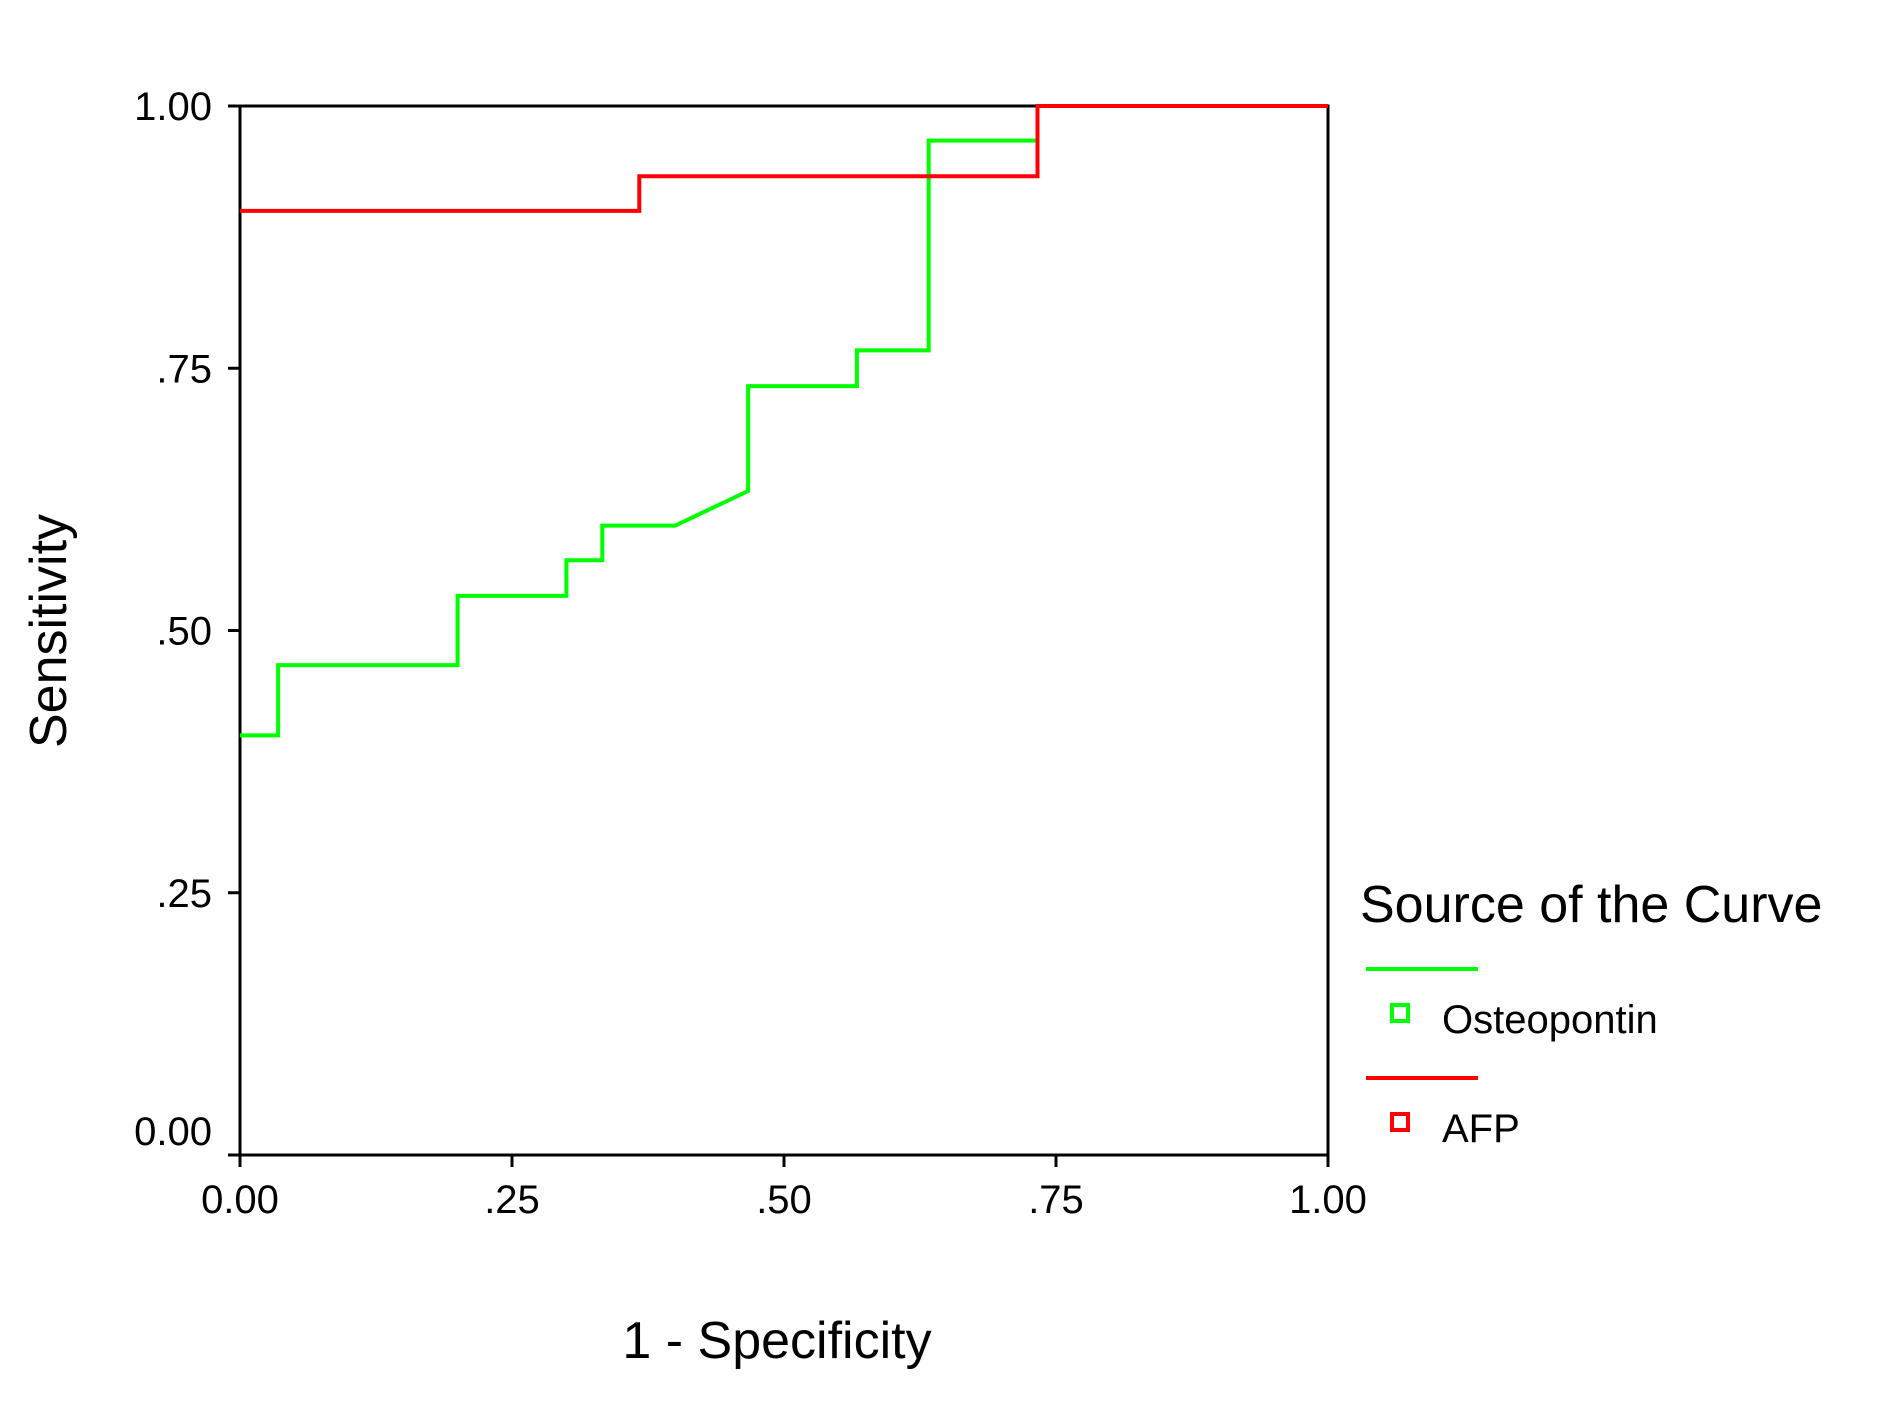 This screenshot has height=1406, width=1890. What do you see at coordinates (1328, 1200) in the screenshot?
I see `x-tick-label: 1.00` at bounding box center [1328, 1200].